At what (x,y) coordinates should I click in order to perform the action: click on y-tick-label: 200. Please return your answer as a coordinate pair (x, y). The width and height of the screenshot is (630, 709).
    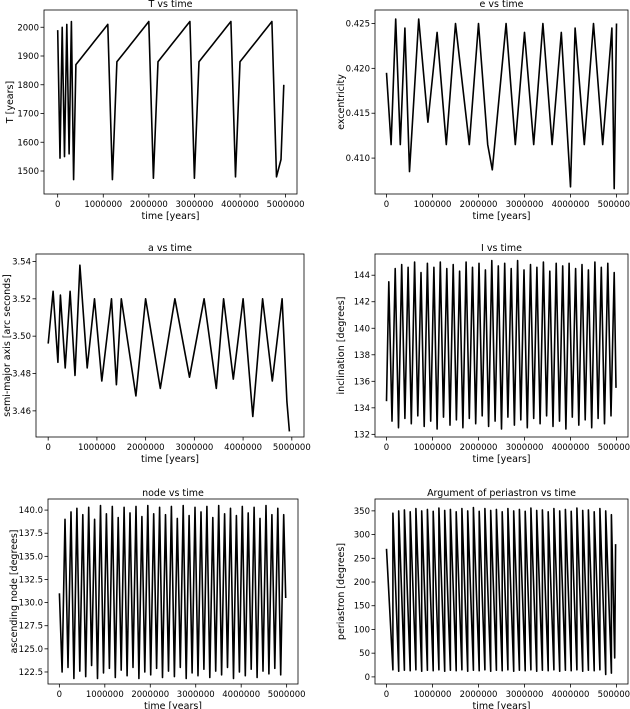
    Looking at the image, I should click on (362, 583).